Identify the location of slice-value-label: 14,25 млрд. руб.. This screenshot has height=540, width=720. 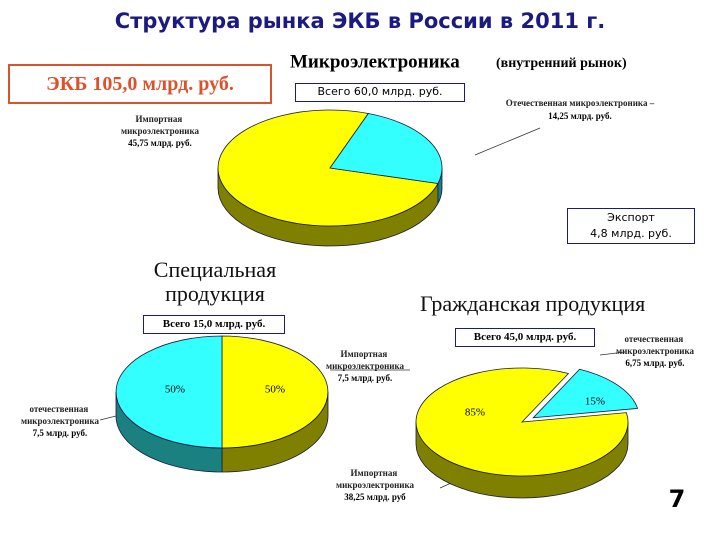
(580, 116).